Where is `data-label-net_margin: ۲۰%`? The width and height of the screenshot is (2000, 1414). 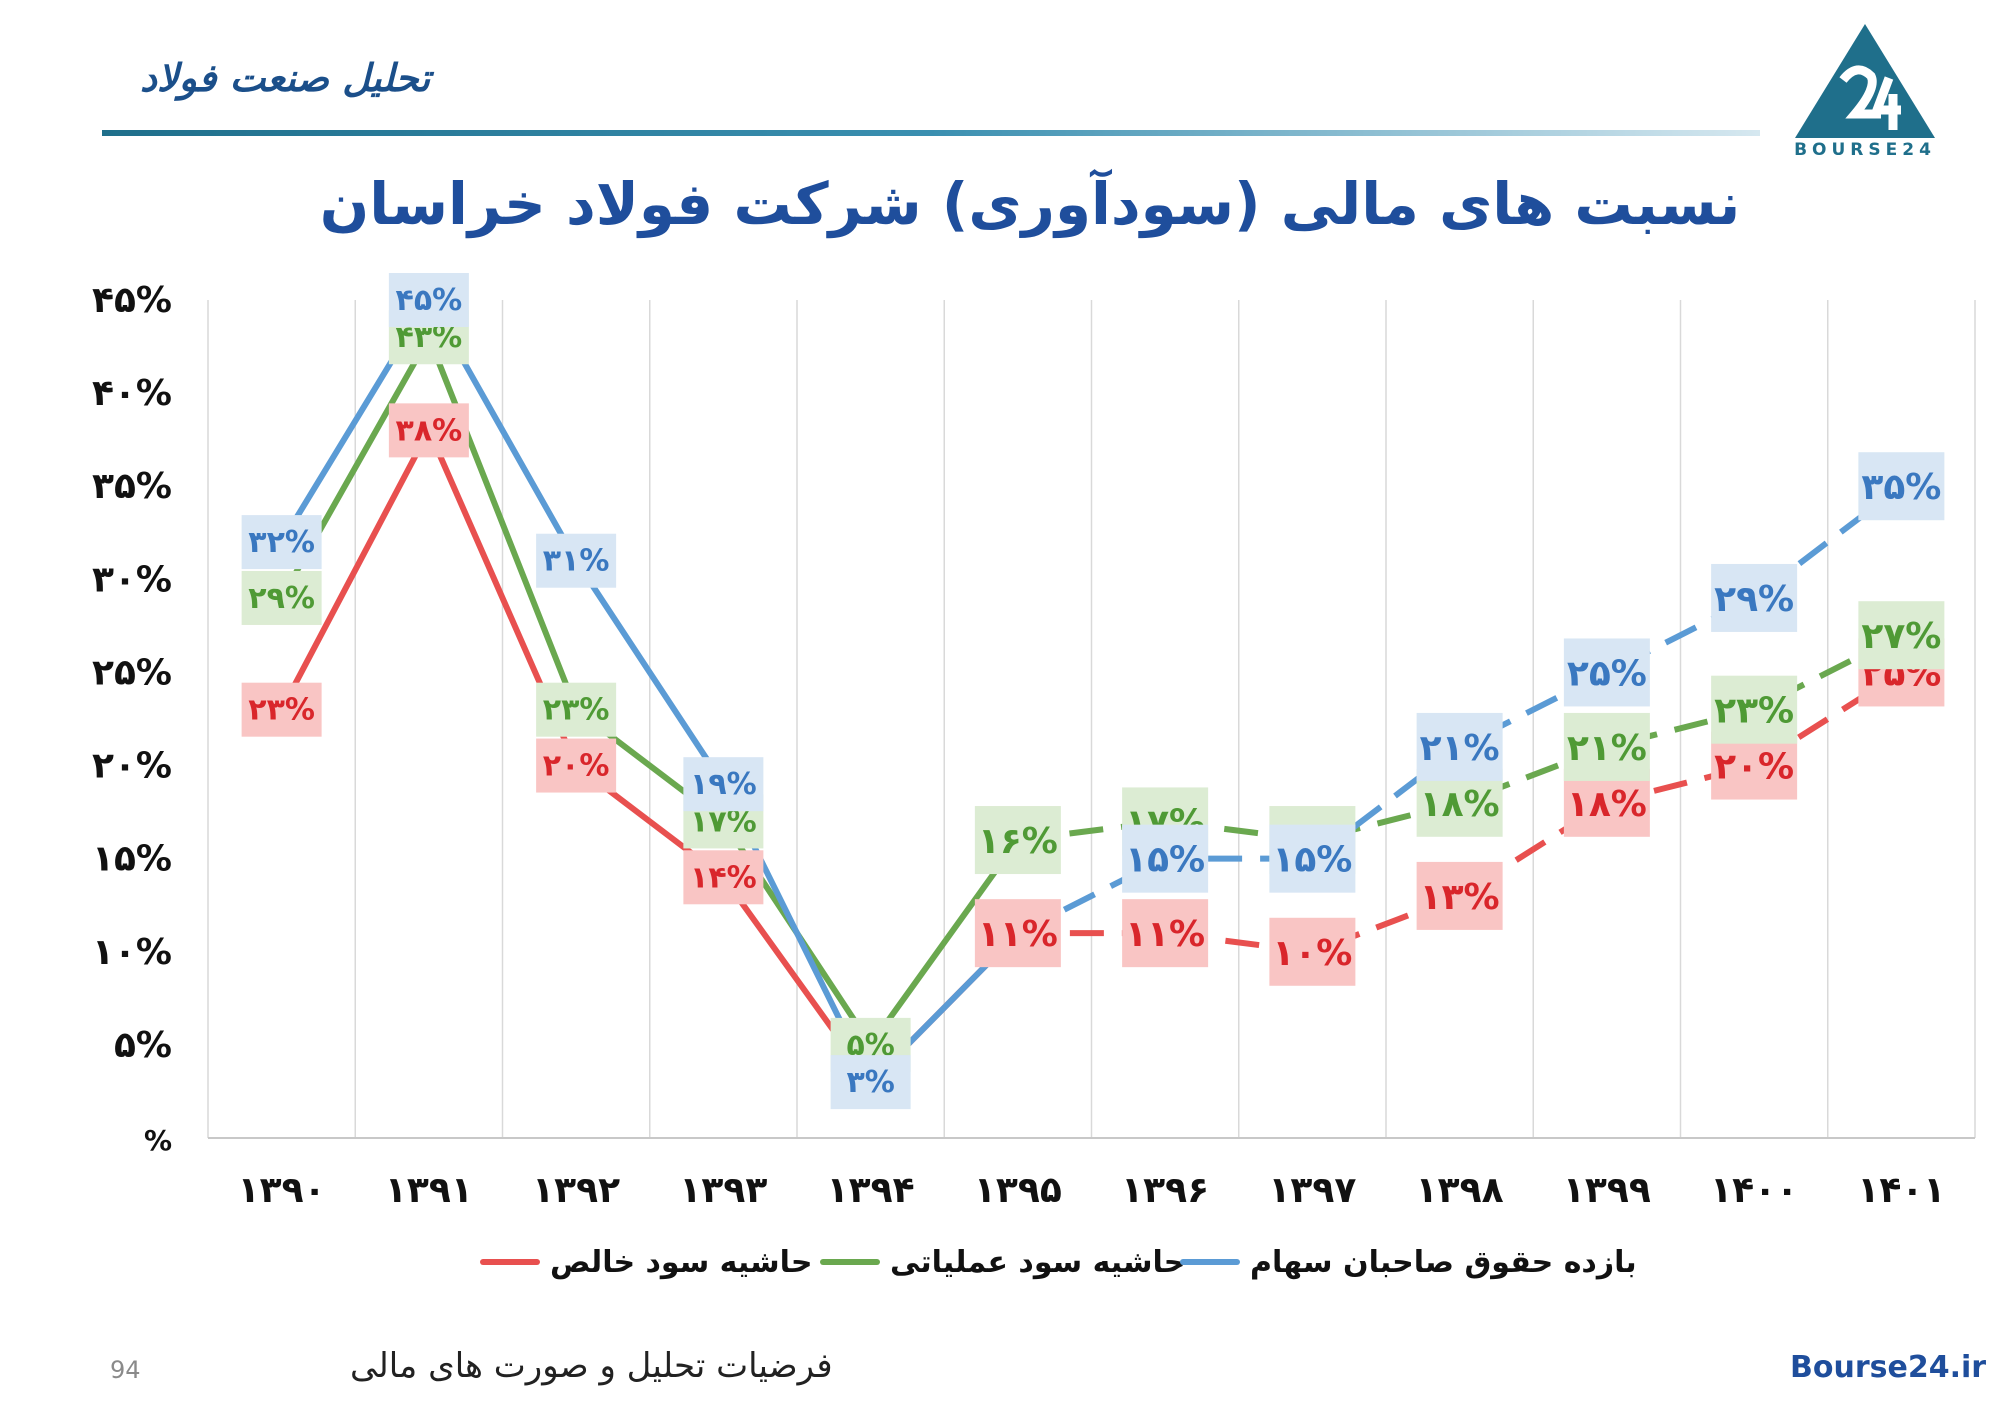 data-label-net_margin: ۲۰% is located at coordinates (576, 765).